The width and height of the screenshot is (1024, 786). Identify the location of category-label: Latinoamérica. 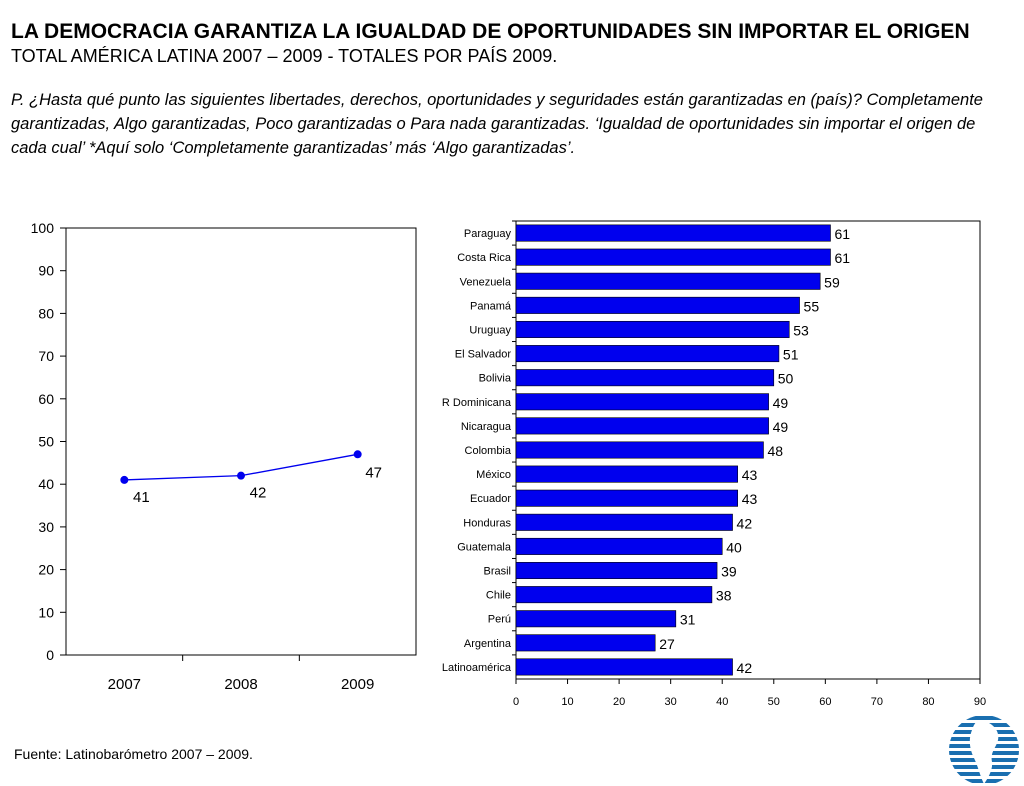
(477, 668).